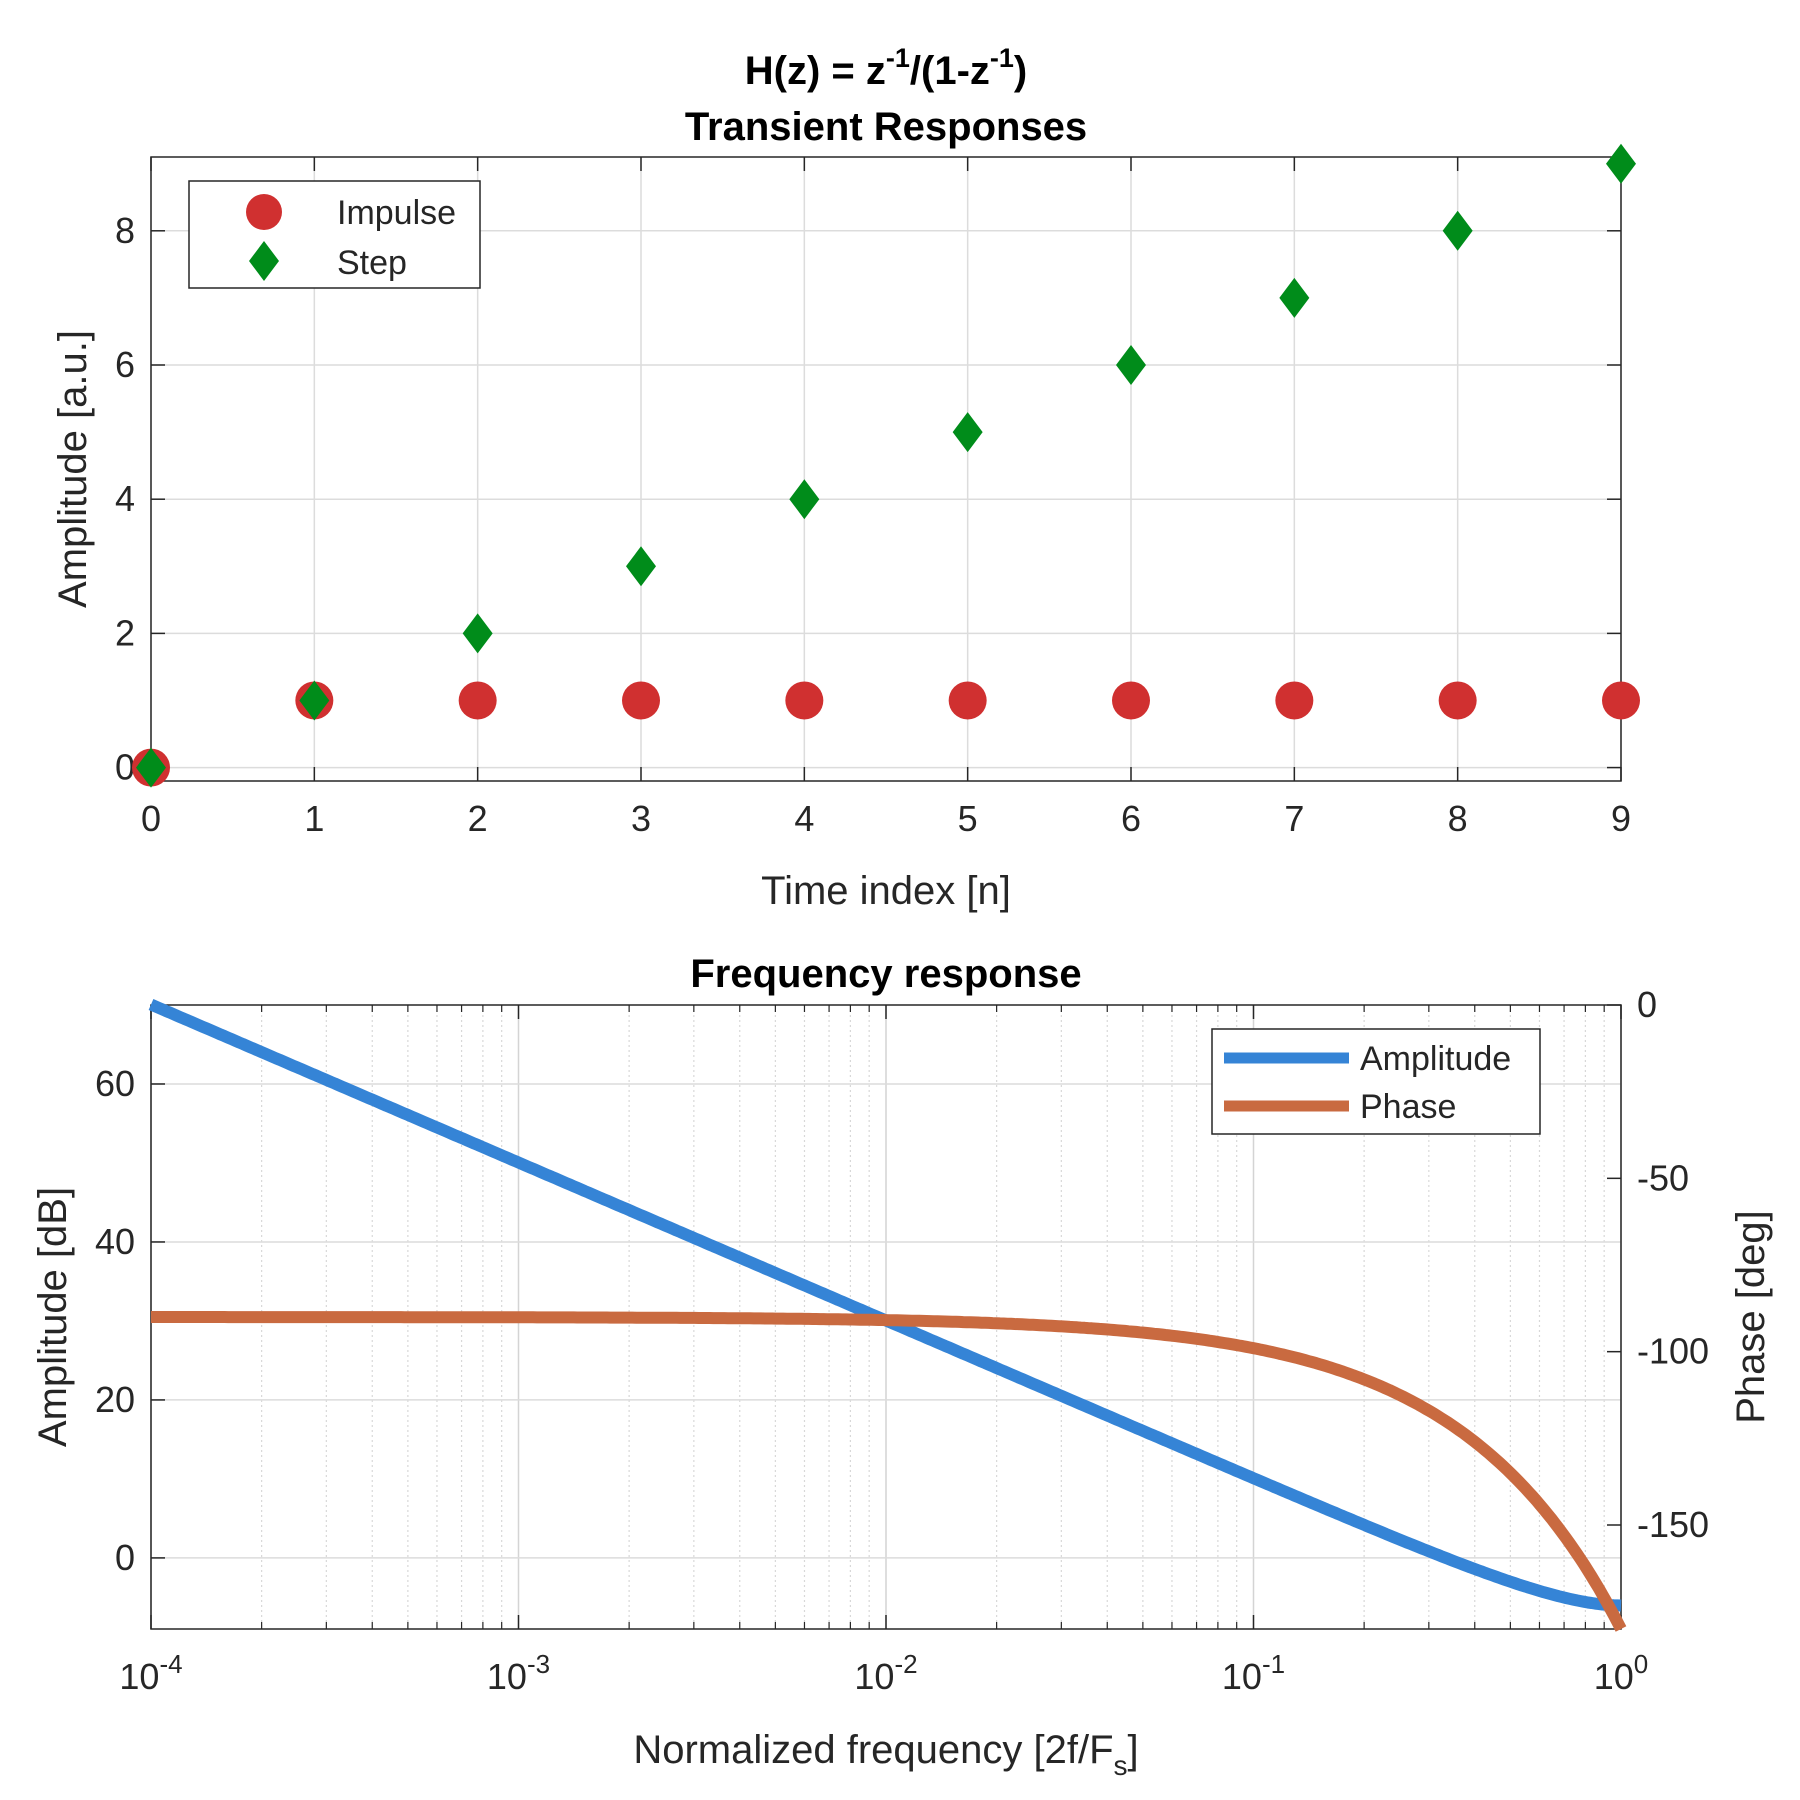  I want to click on transient-x-axis-label: Time index [n], so click(886, 891).